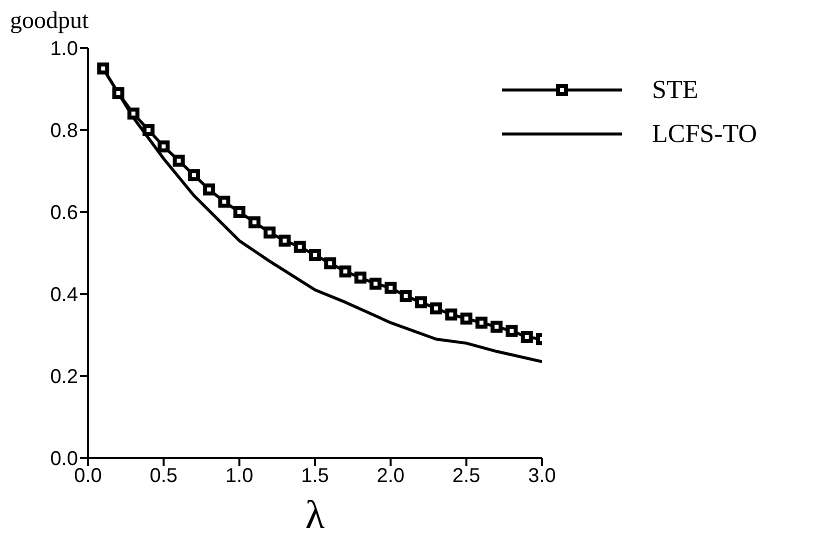 This screenshot has width=825, height=548. What do you see at coordinates (164, 476) in the screenshot?
I see `x-tick-label: 0.5` at bounding box center [164, 476].